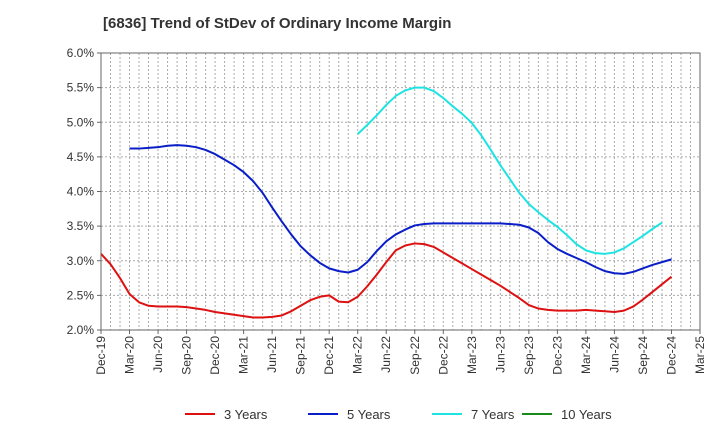 The height and width of the screenshot is (440, 720). Describe the element at coordinates (557, 355) in the screenshot. I see `x-tick-label: Dec-23` at that location.